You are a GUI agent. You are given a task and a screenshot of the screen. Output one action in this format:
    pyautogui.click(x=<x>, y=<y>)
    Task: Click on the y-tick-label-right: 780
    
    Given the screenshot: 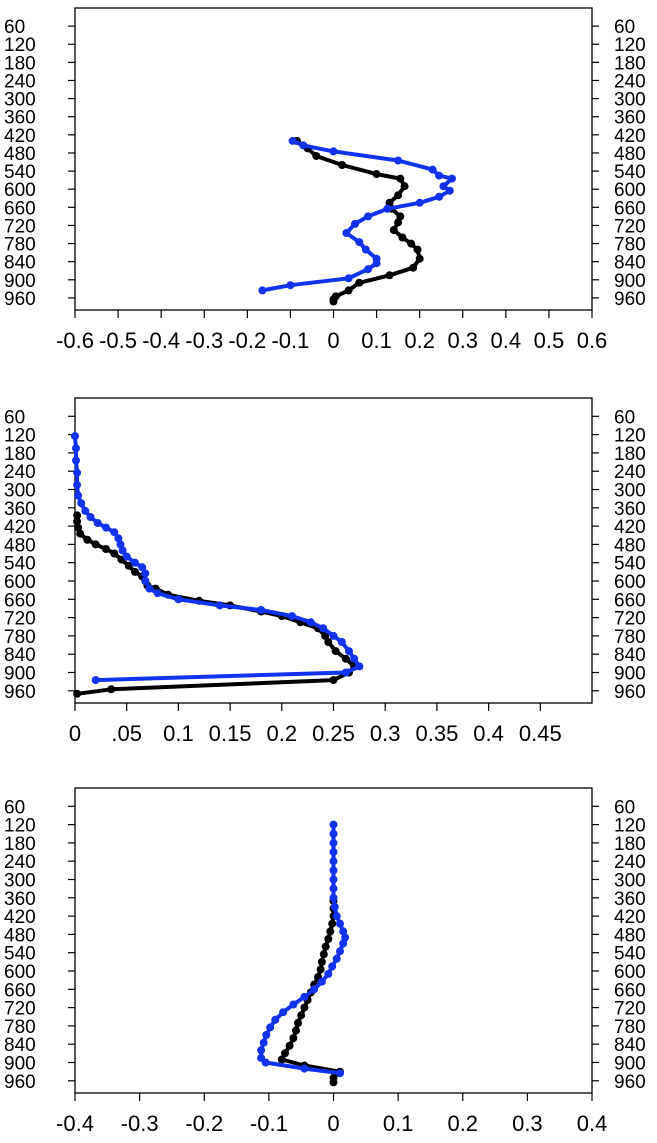 What is the action you would take?
    pyautogui.click(x=630, y=1027)
    